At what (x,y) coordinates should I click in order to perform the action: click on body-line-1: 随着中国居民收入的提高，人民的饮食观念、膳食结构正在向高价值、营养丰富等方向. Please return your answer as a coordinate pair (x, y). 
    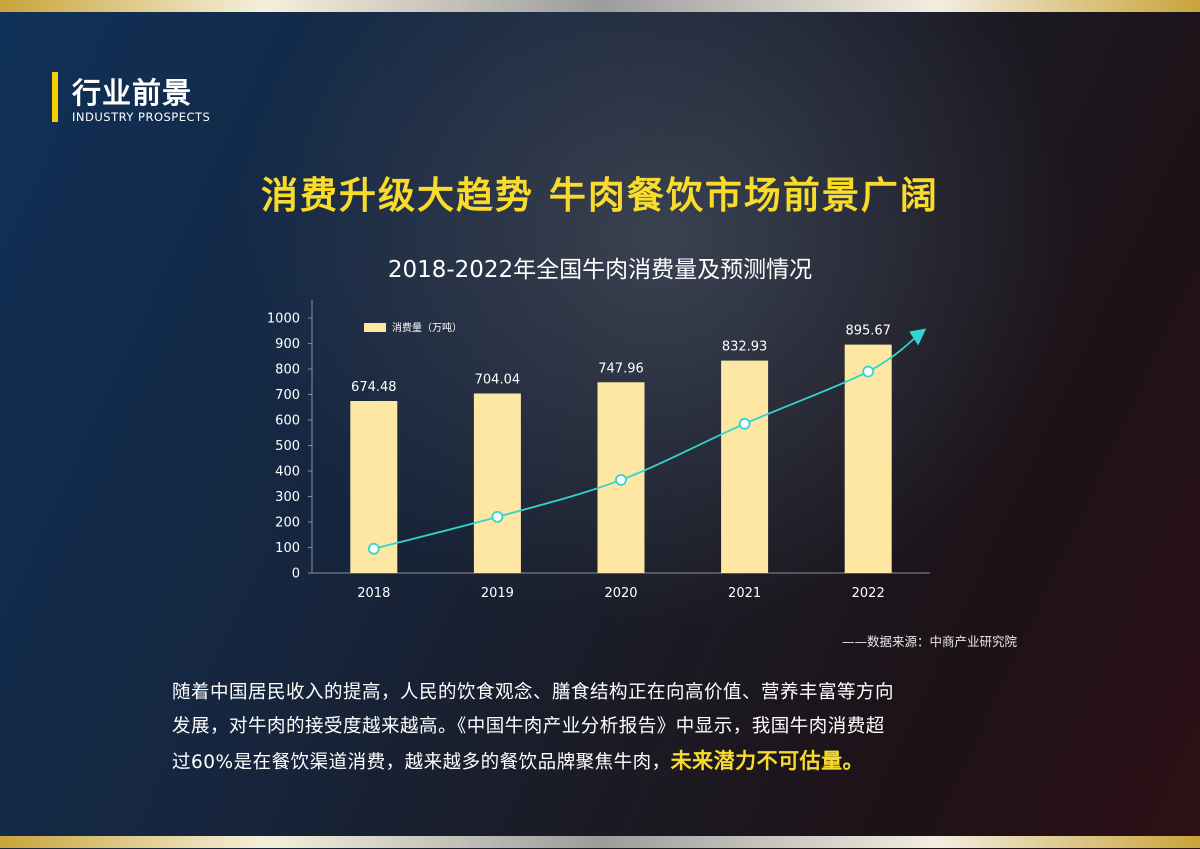
    Looking at the image, I should click on (533, 692).